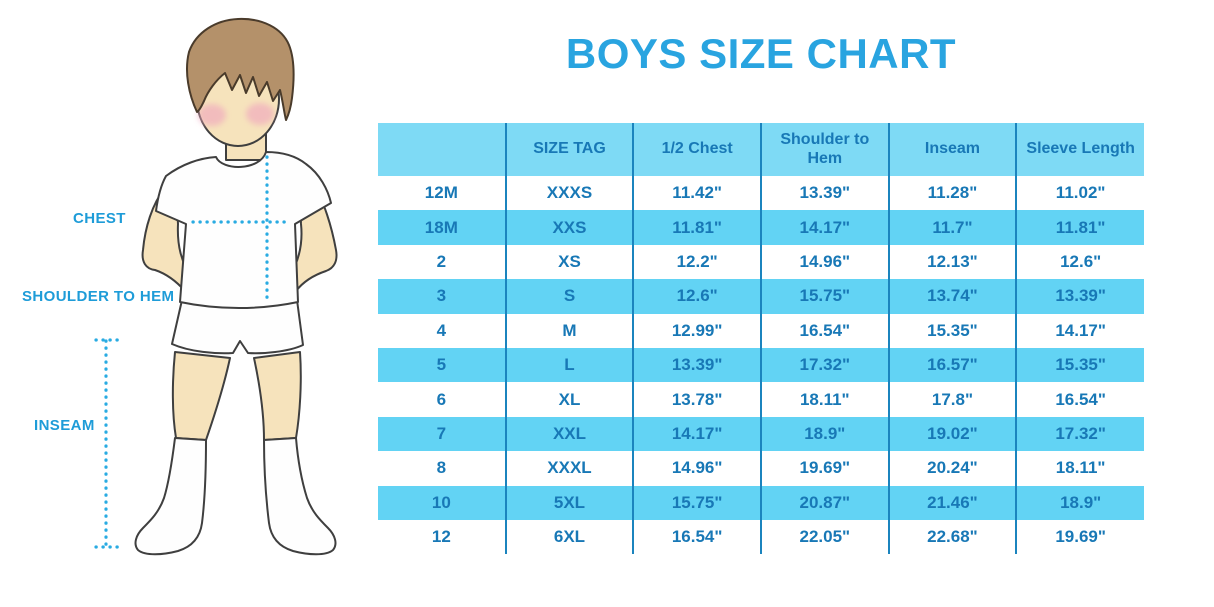  I want to click on table-row: 5 L 13.39" 17.32" 16.57" 15.35", so click(761, 365).